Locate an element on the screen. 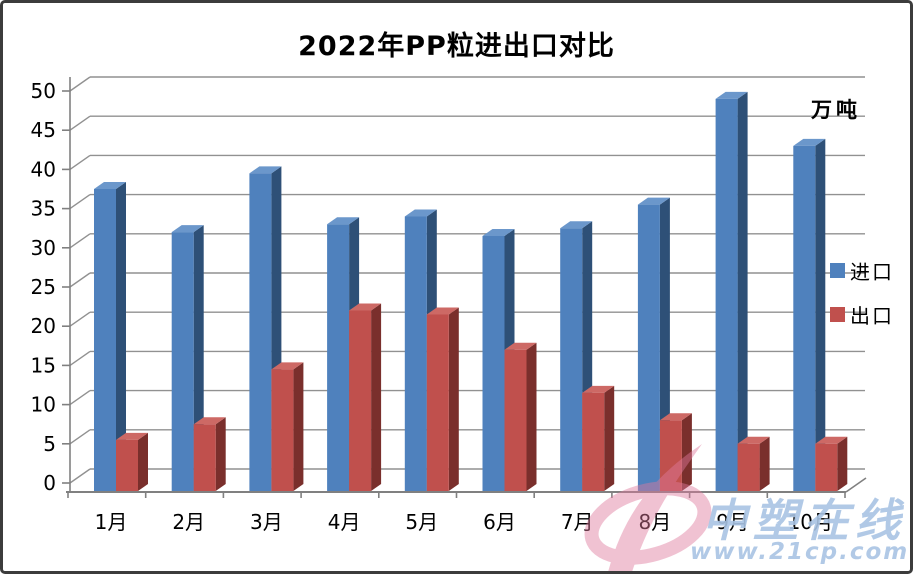  x-tick-label-2月: 2月 is located at coordinates (188, 522).